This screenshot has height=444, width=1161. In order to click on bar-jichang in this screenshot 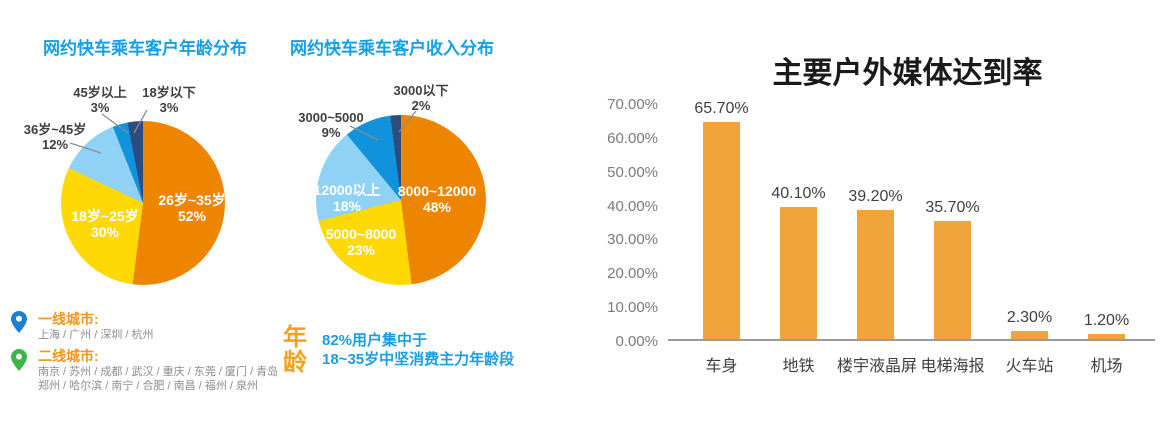, I will do `click(1106, 336)`.